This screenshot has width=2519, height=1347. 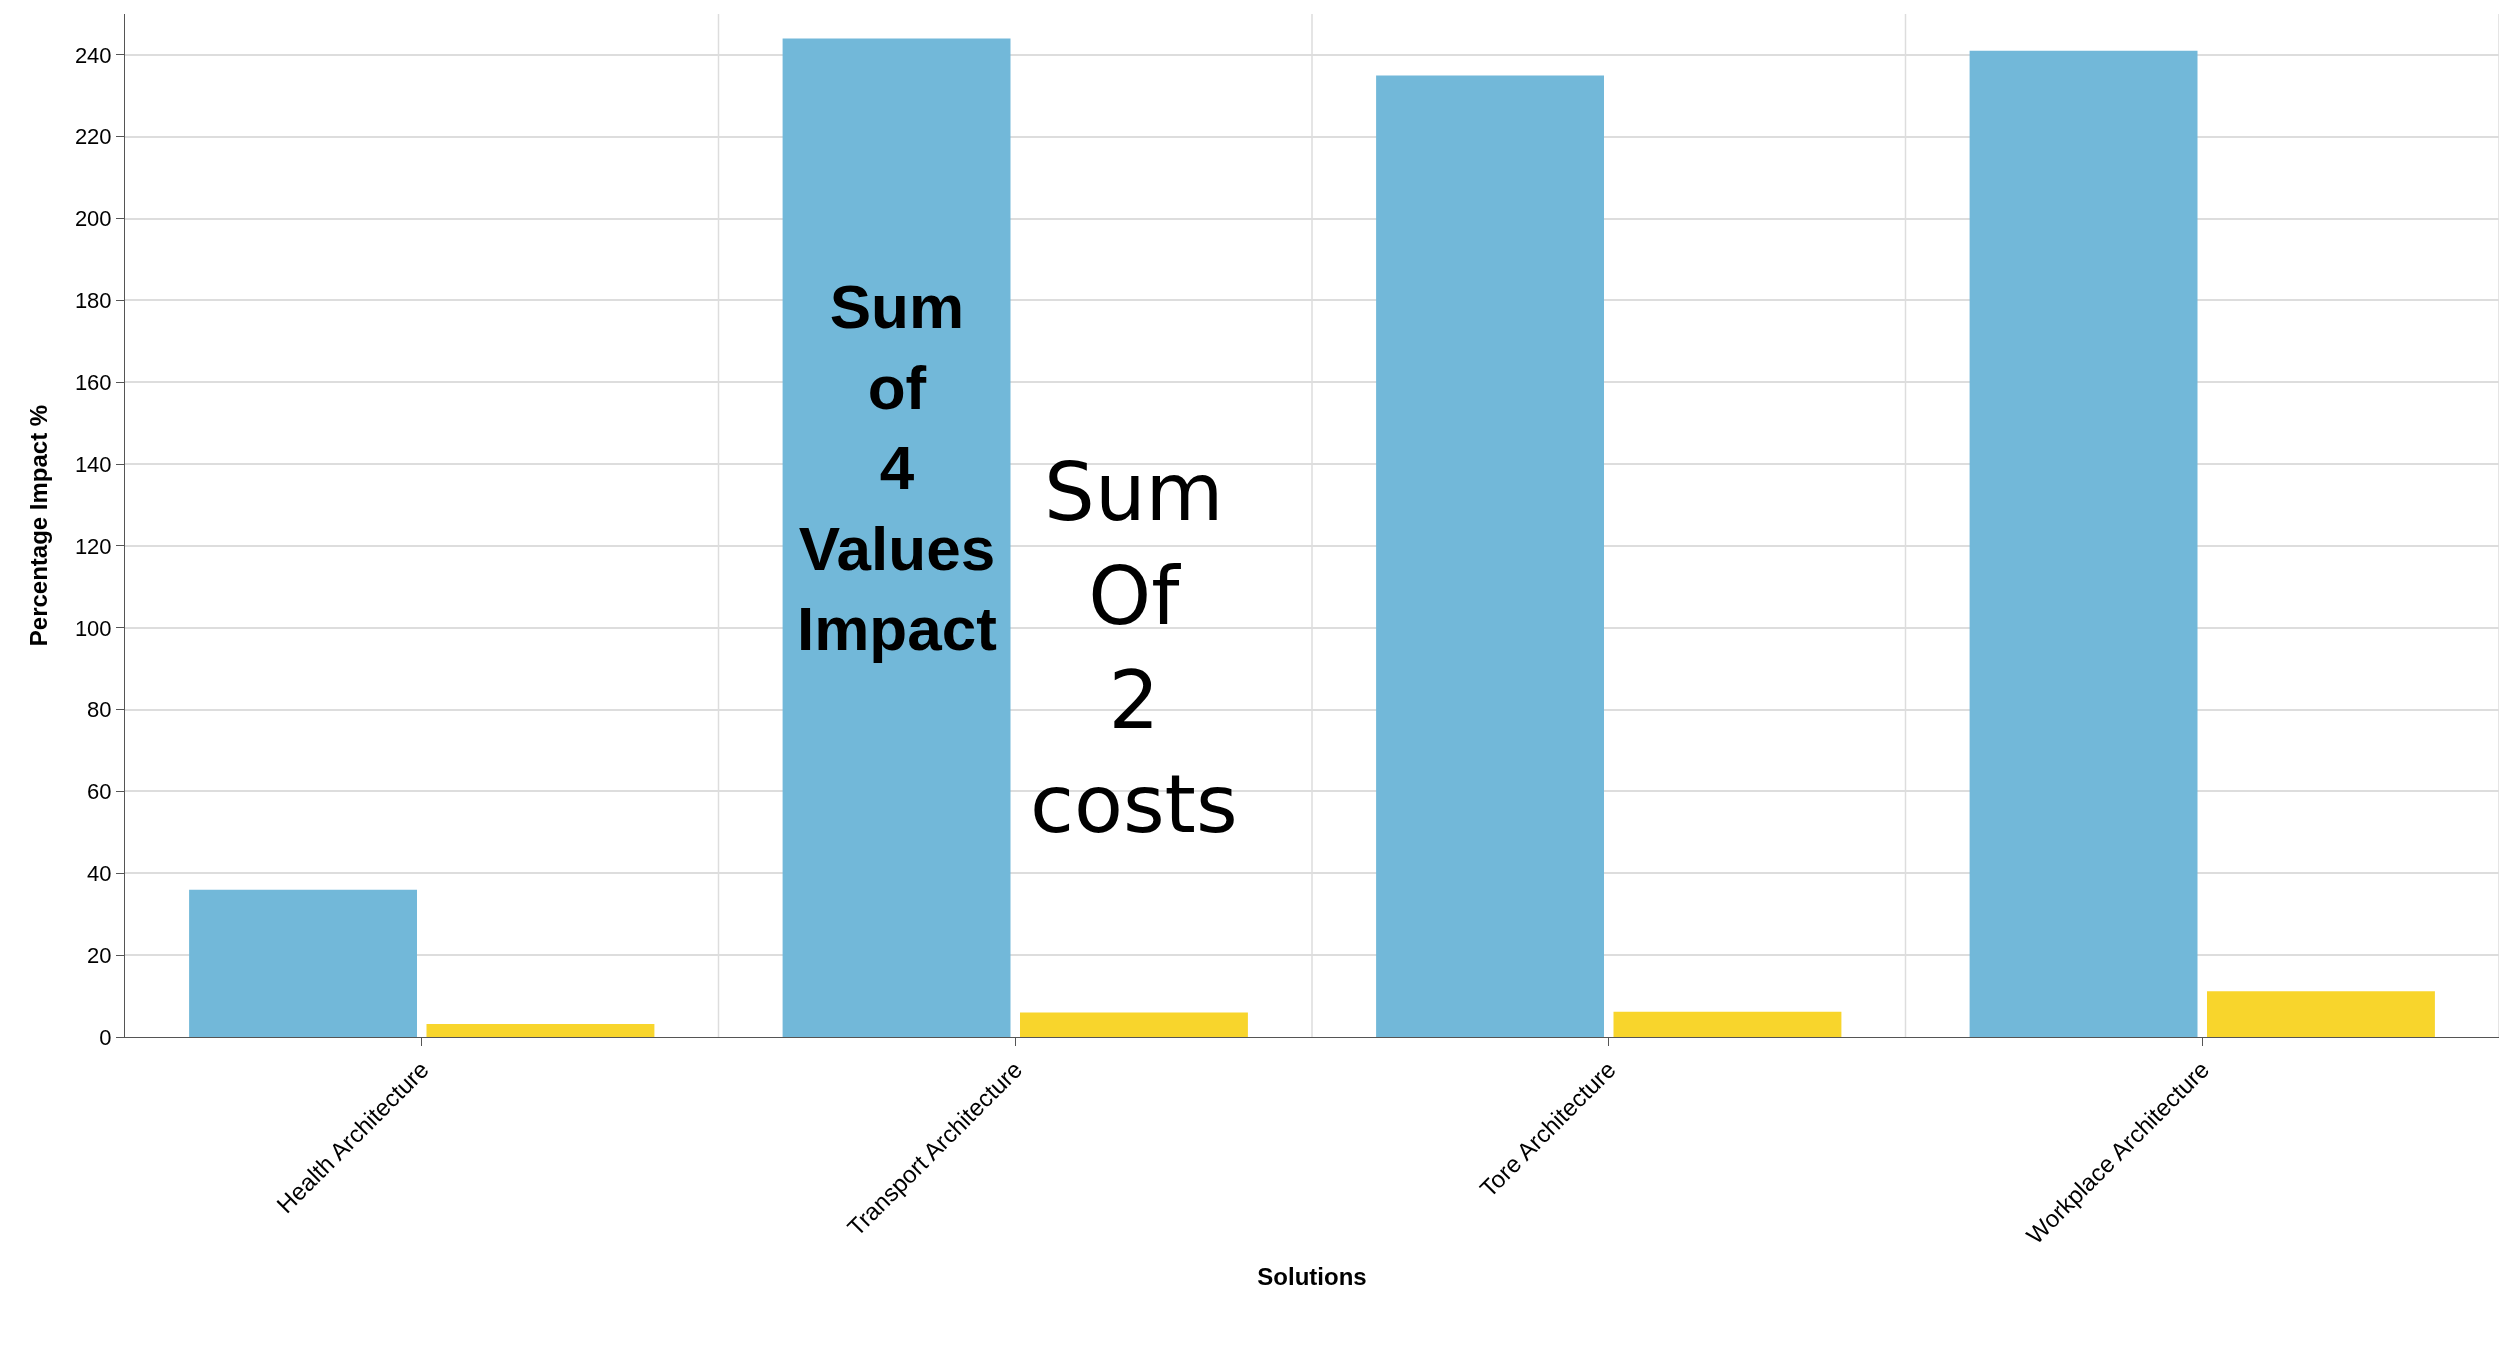 I want to click on y-tick-label: 60, so click(x=99, y=792).